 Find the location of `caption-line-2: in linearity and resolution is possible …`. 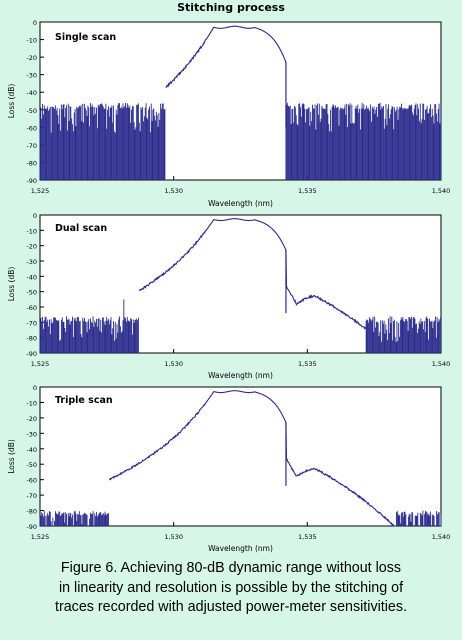

caption-line-2: in linearity and resolution is possible … is located at coordinates (231, 587).